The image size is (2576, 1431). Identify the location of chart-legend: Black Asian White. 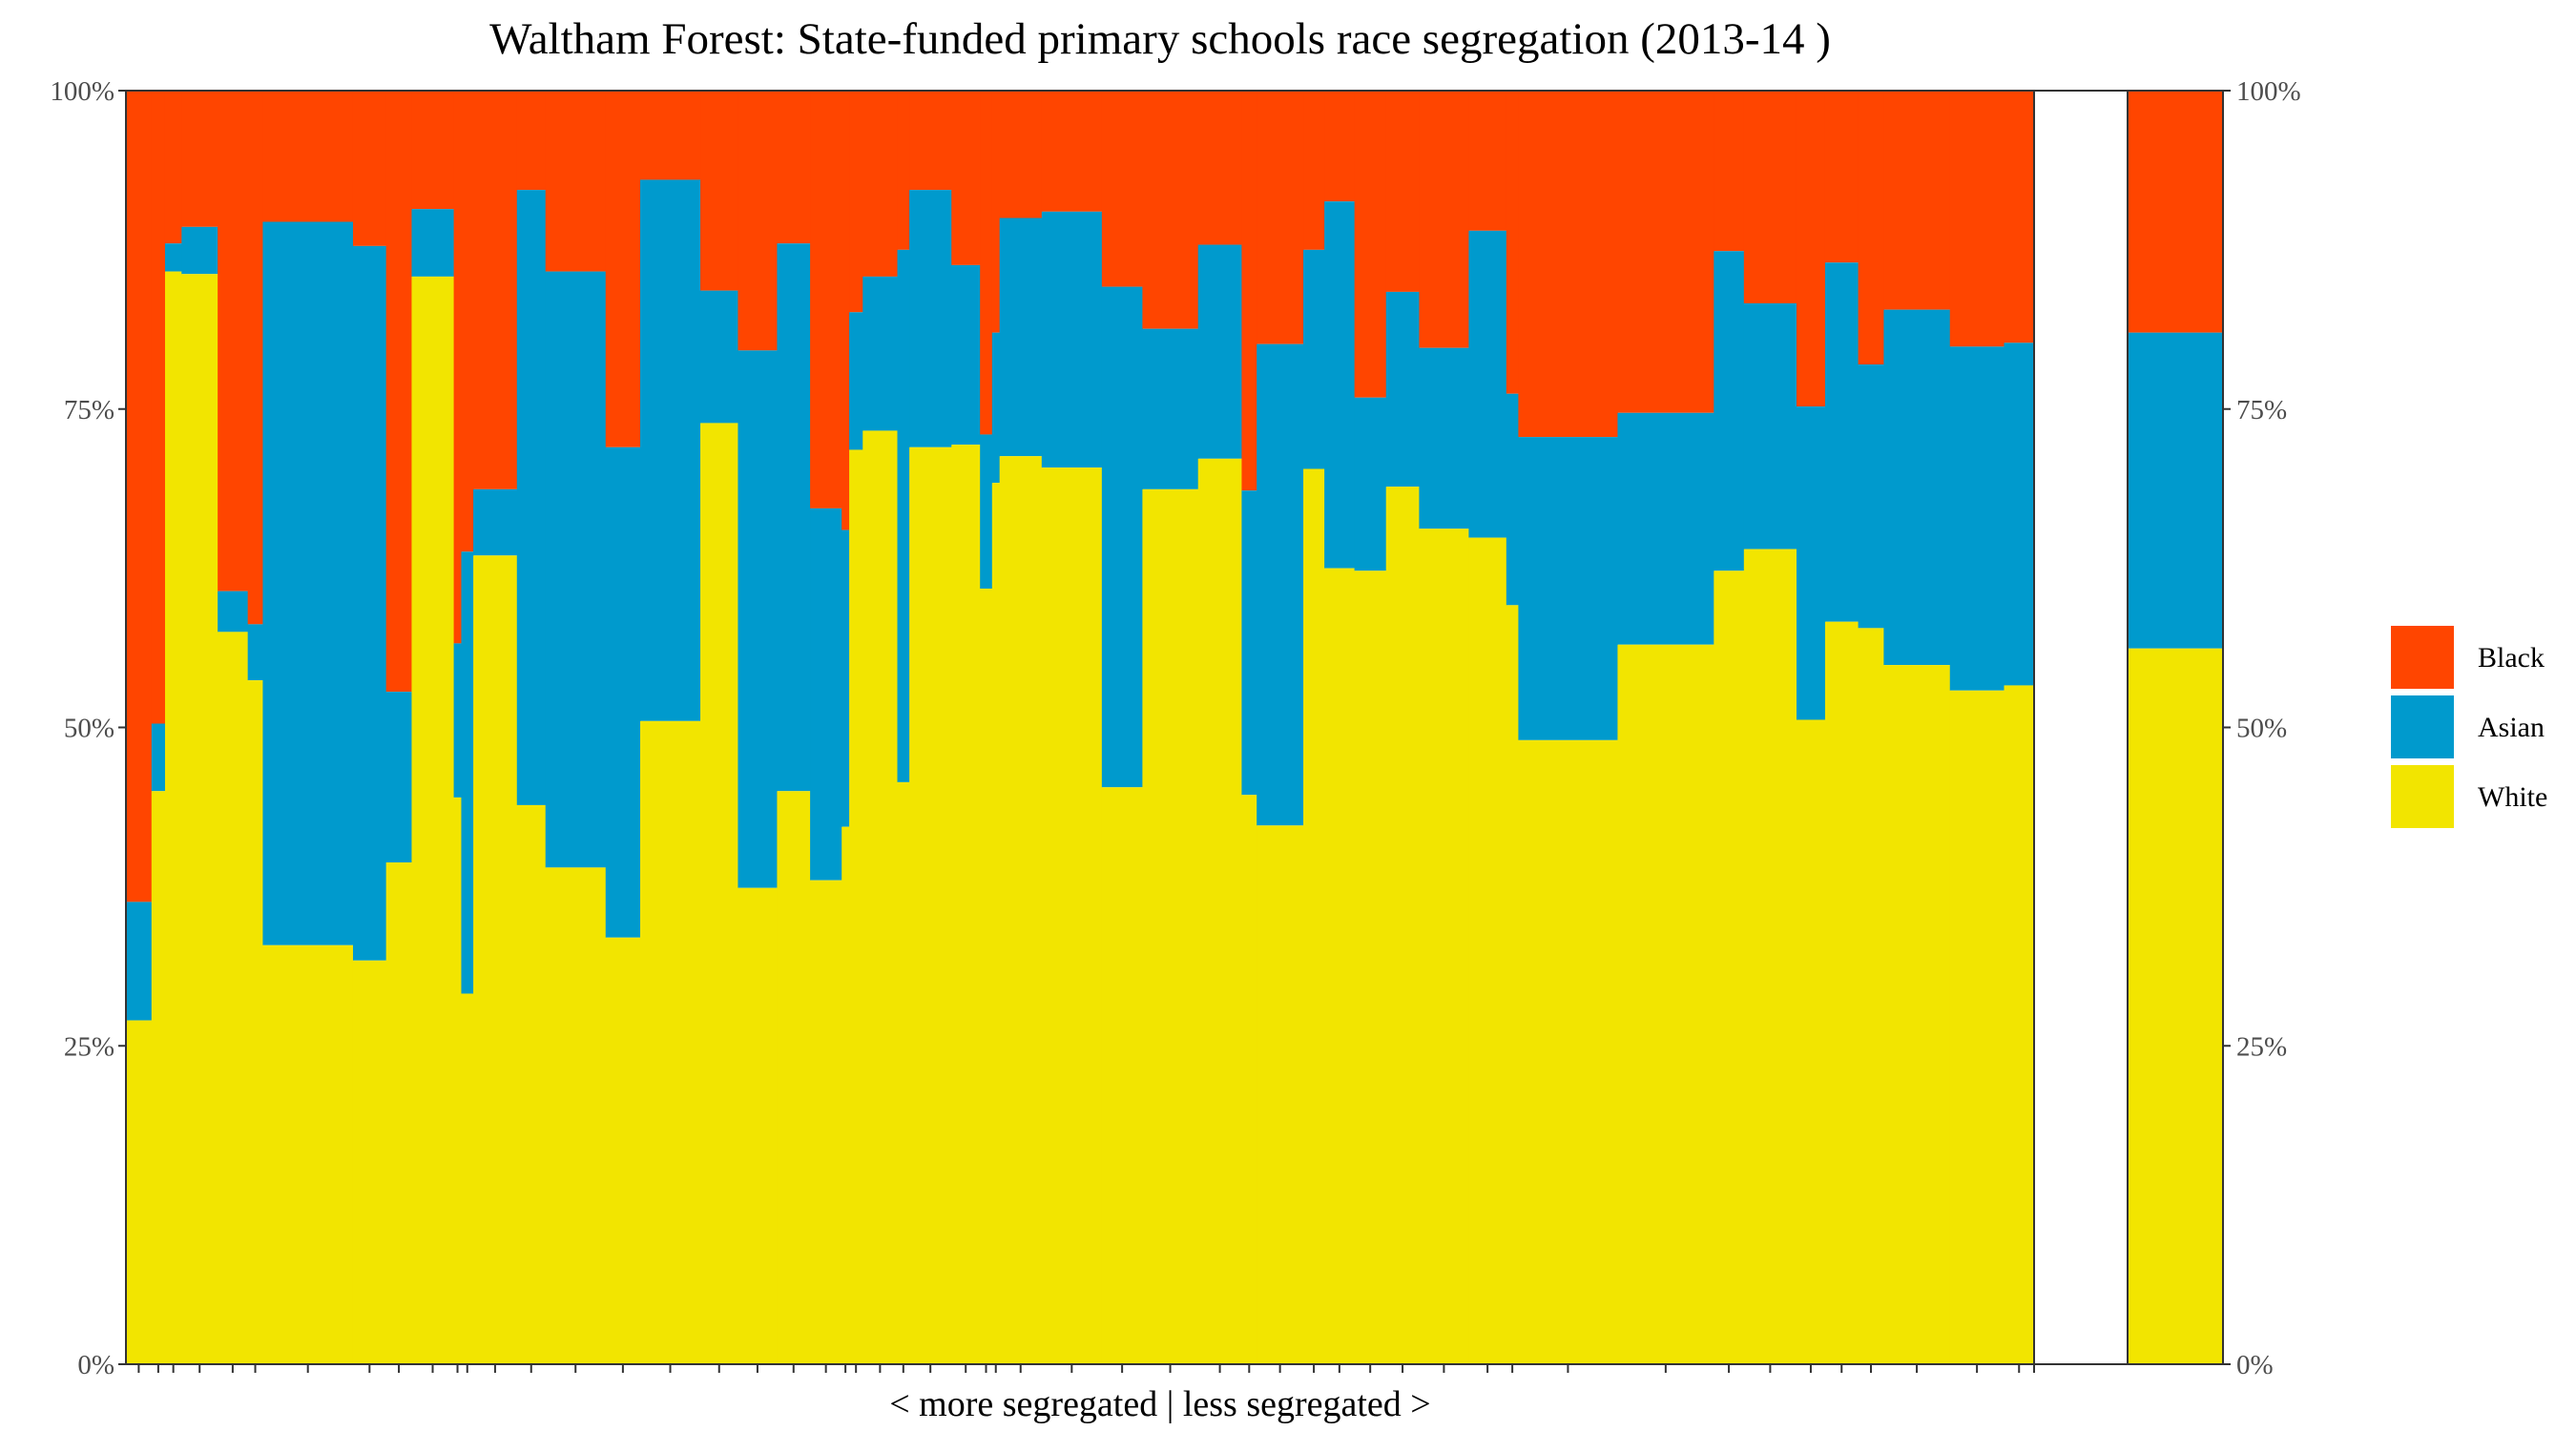
(2468, 727).